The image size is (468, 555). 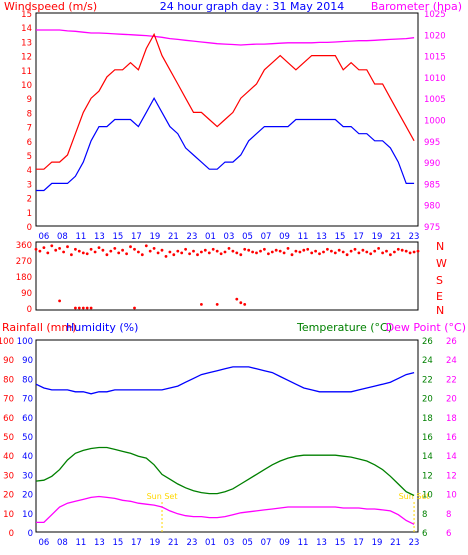 What do you see at coordinates (284, 237) in the screenshot?
I see `p1-xtick-13: 09` at bounding box center [284, 237].